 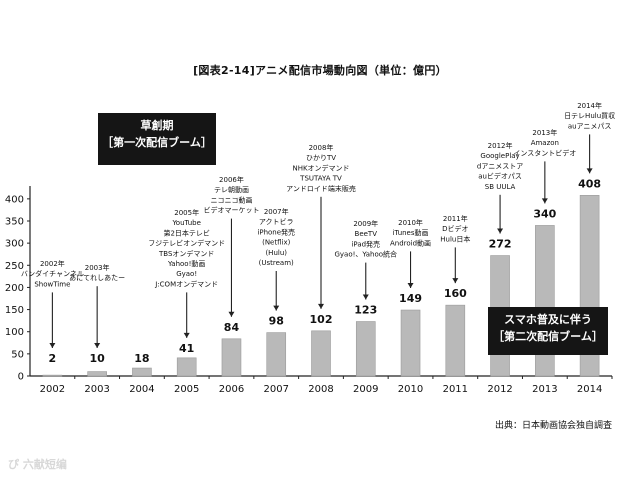 I want to click on annotation-arrowhead-2014, so click(x=589, y=171).